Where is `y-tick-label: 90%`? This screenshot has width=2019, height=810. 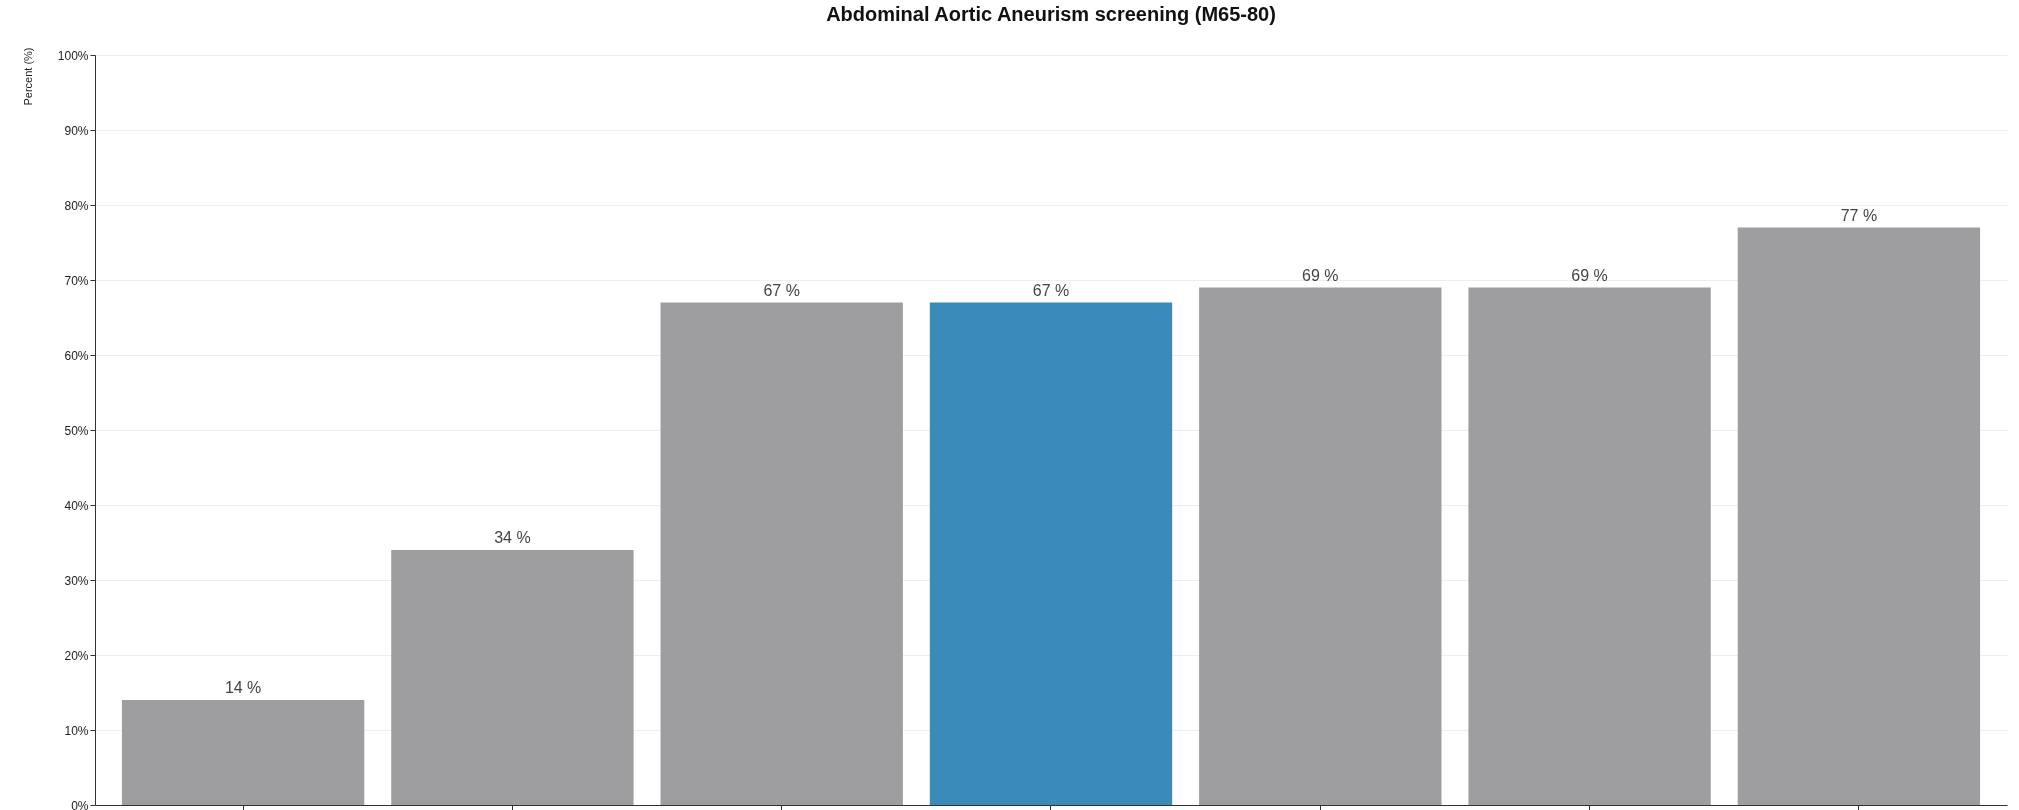 y-tick-label: 90% is located at coordinates (76, 130).